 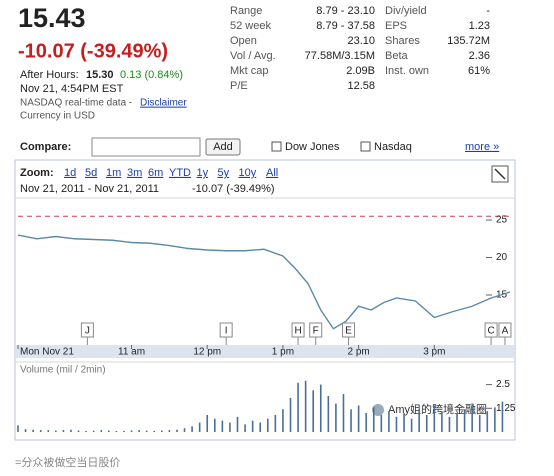 What do you see at coordinates (250, 26) in the screenshot?
I see `stat-label: 52 week` at bounding box center [250, 26].